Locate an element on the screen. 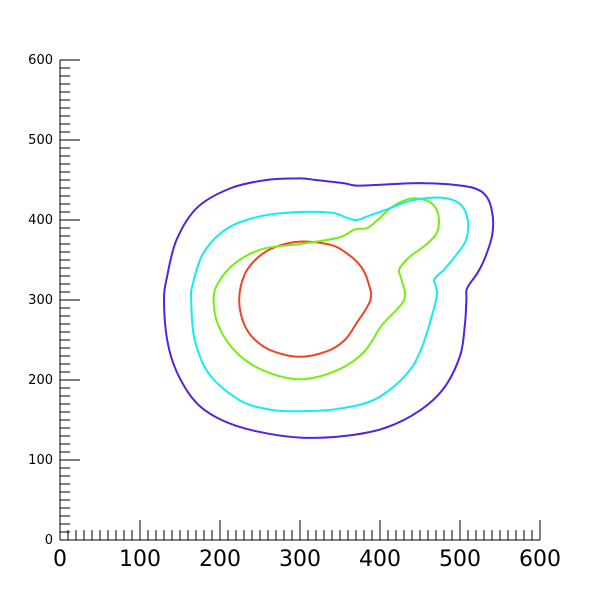 The height and width of the screenshot is (600, 600). y-tick-label: 500 is located at coordinates (40, 140).